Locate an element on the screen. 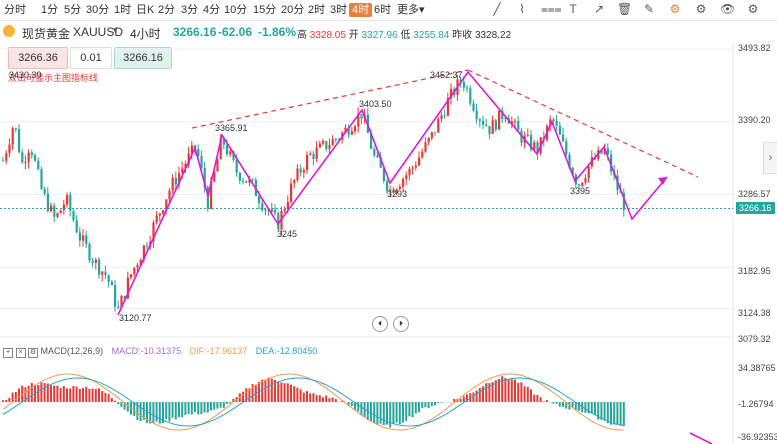  chart-settings-icon: ⚙ is located at coordinates (701, 9).